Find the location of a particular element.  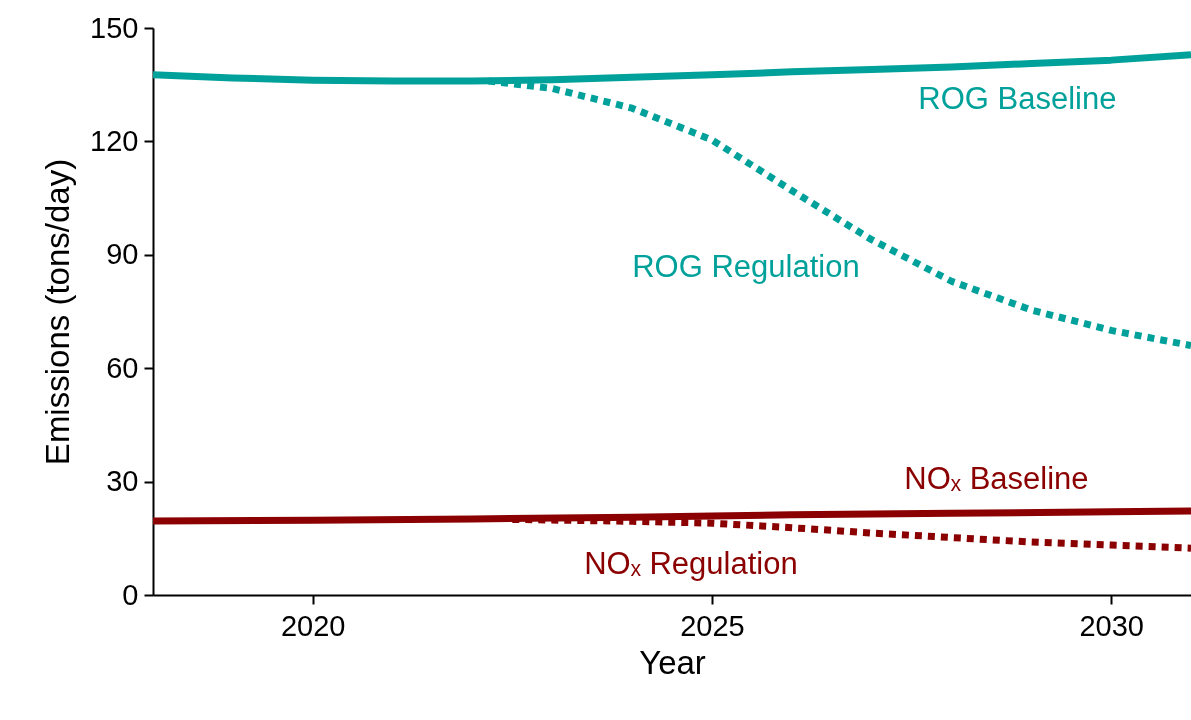

y-tick-label: 60 is located at coordinates (122, 367).